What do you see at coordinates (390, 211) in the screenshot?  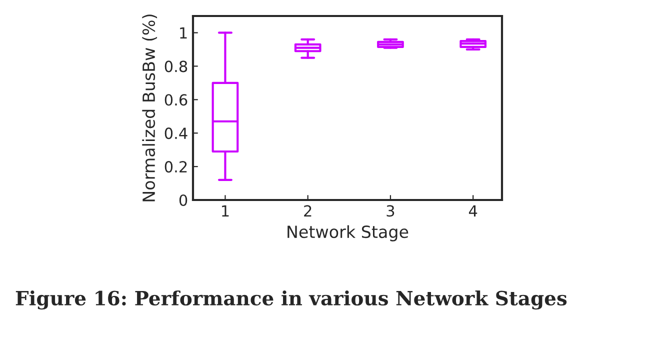 I see `x-tick-label: 3` at bounding box center [390, 211].